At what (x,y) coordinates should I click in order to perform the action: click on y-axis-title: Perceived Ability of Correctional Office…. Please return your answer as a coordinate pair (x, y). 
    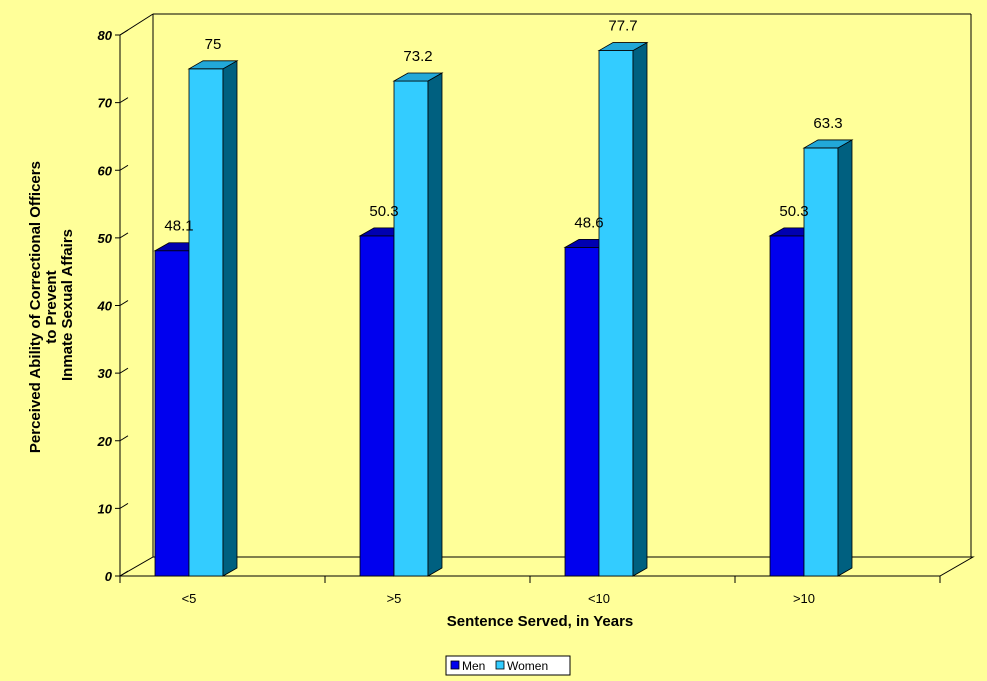
    Looking at the image, I should click on (51, 305).